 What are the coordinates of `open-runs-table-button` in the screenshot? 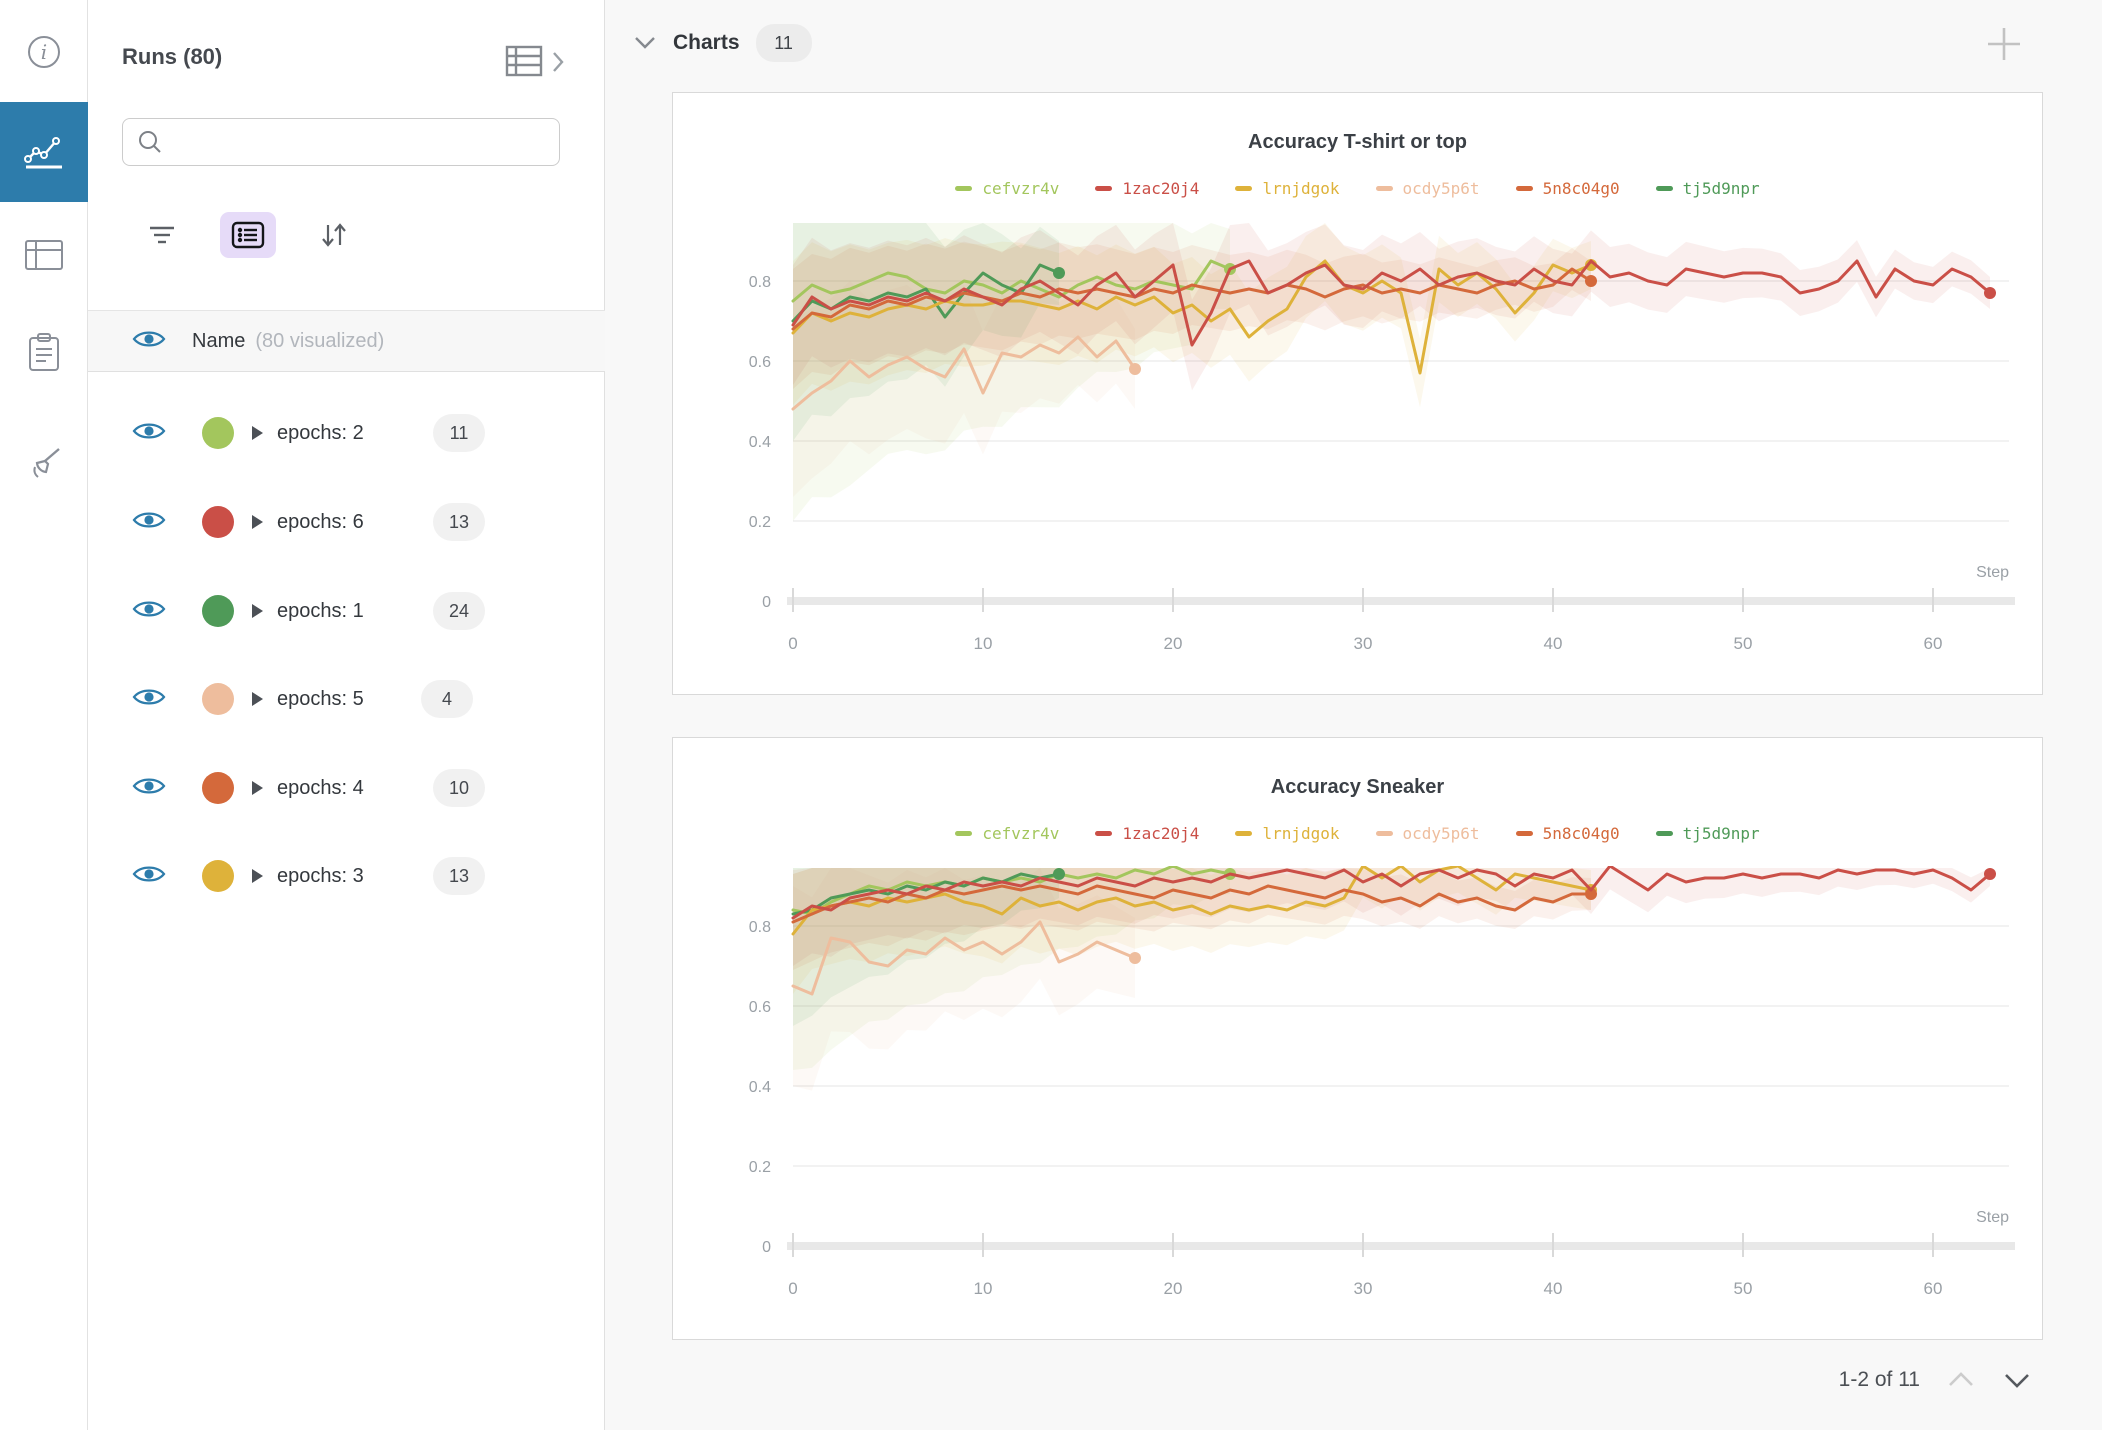 It's located at (535, 62).